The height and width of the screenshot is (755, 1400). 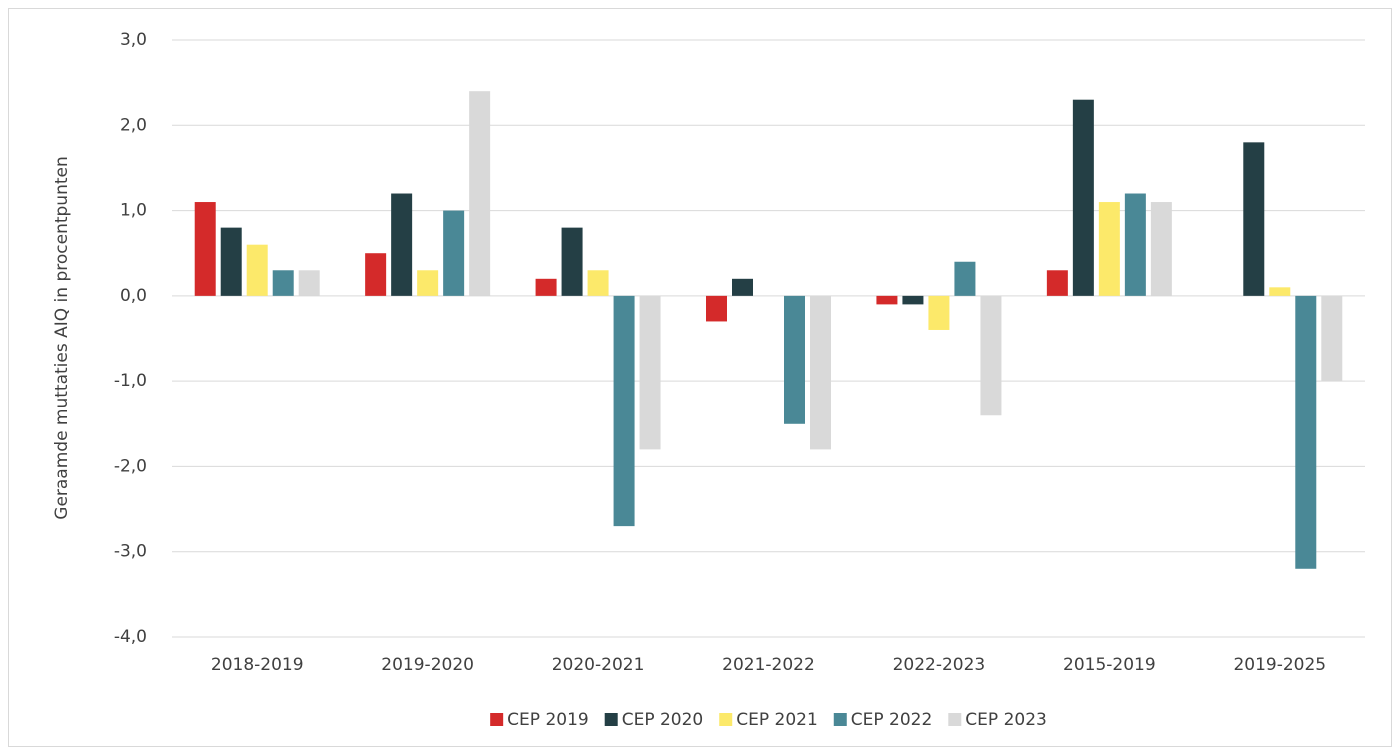 What do you see at coordinates (1109, 665) in the screenshot?
I see `x-tick-label: 2015-2019` at bounding box center [1109, 665].